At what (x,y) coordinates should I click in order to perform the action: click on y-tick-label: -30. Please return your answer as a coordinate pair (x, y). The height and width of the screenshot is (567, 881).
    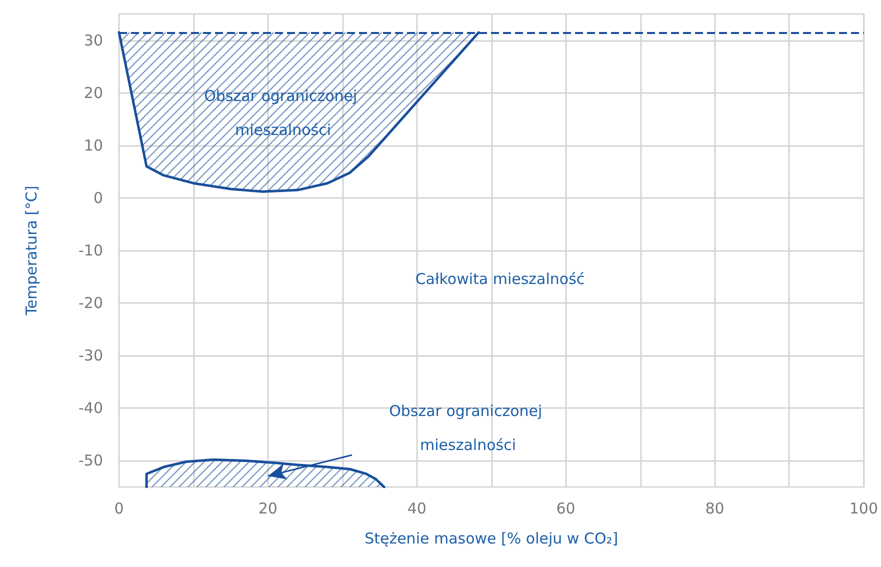
    Looking at the image, I should click on (90, 355).